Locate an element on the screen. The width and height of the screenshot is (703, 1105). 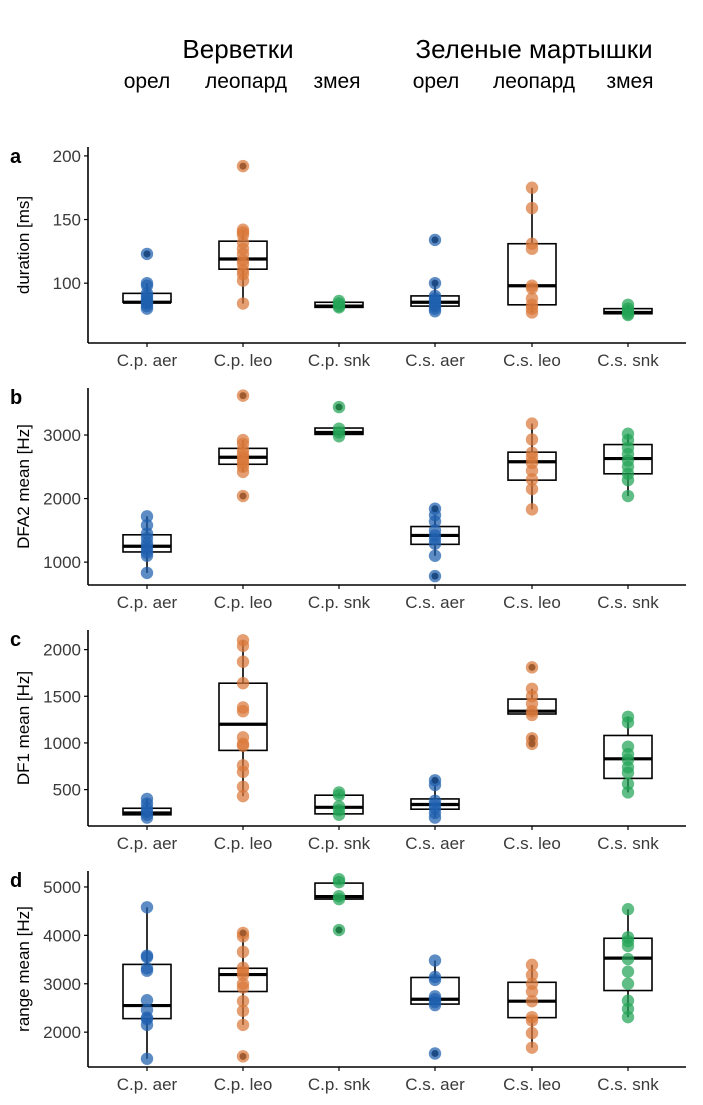
panel-letter-b: b is located at coordinates (16, 398).